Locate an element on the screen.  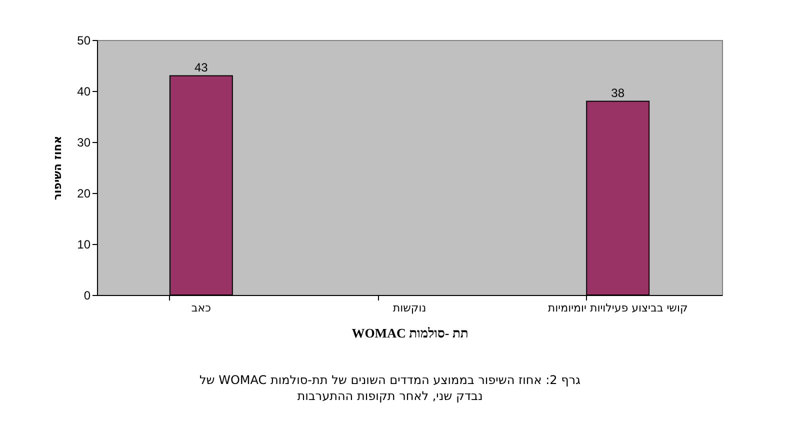
x-axis-title: תת -סולמות WOMAC is located at coordinates (410, 333).